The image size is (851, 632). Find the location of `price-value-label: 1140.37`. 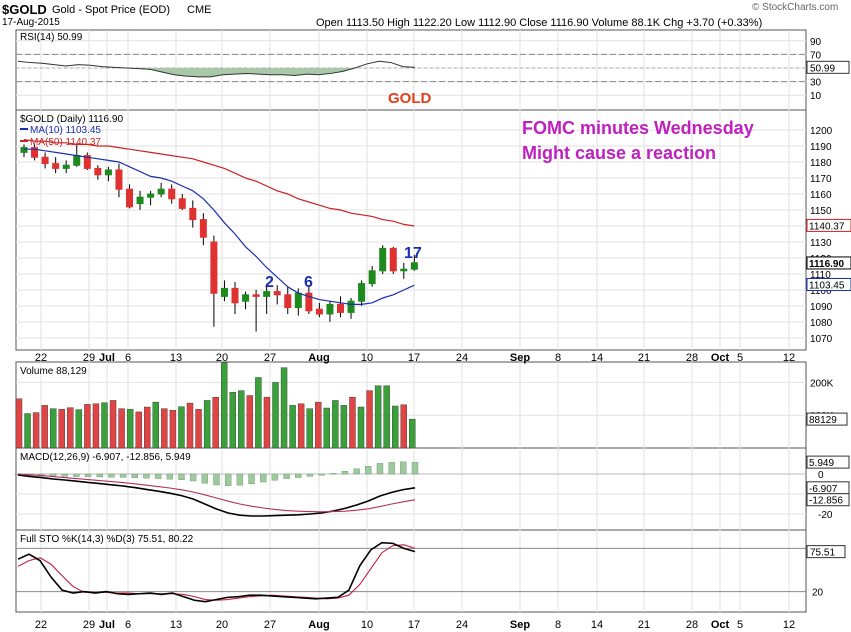

price-value-label: 1140.37 is located at coordinates (827, 226).